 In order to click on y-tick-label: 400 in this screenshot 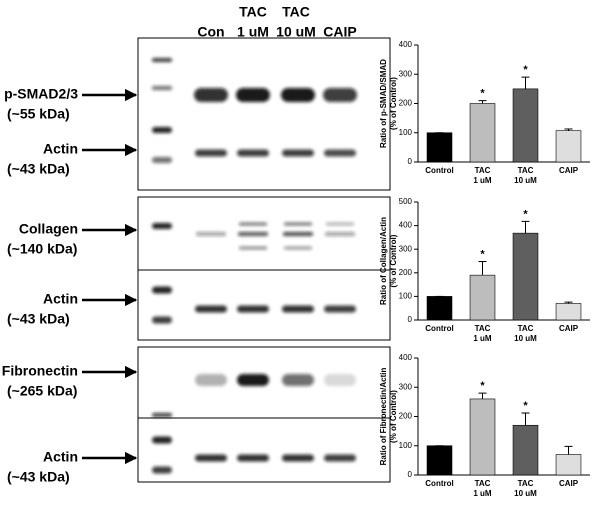, I will do `click(406, 44)`.